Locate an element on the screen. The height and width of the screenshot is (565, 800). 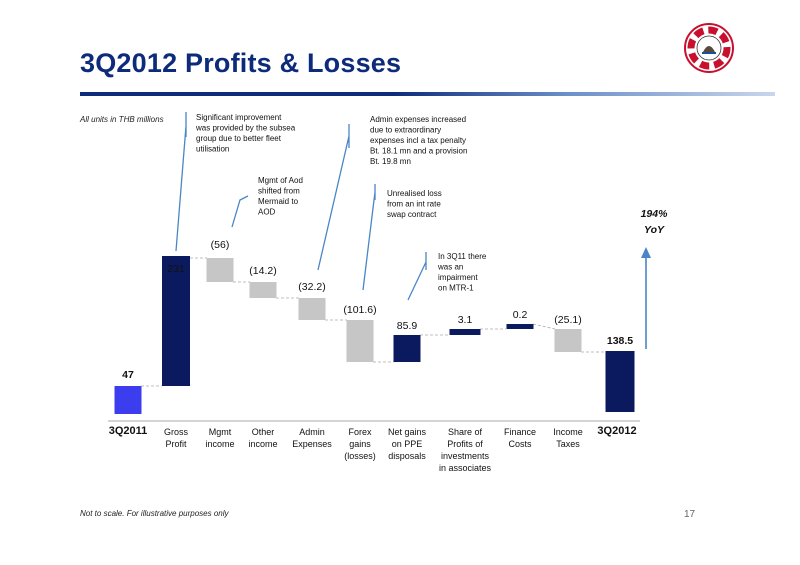
category-label: Income is located at coordinates (568, 432).